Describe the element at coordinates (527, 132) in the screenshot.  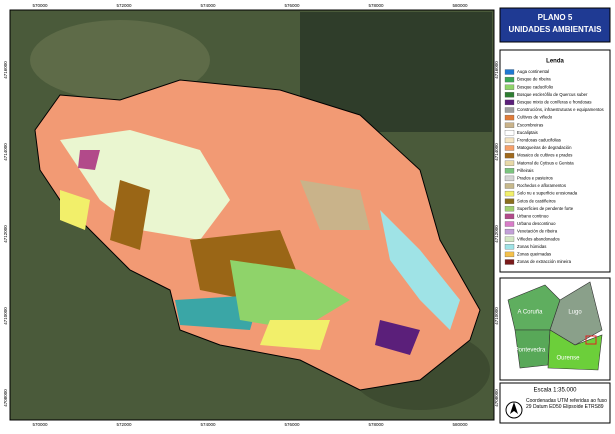
I see `legend-label: Eucaliptais` at that location.